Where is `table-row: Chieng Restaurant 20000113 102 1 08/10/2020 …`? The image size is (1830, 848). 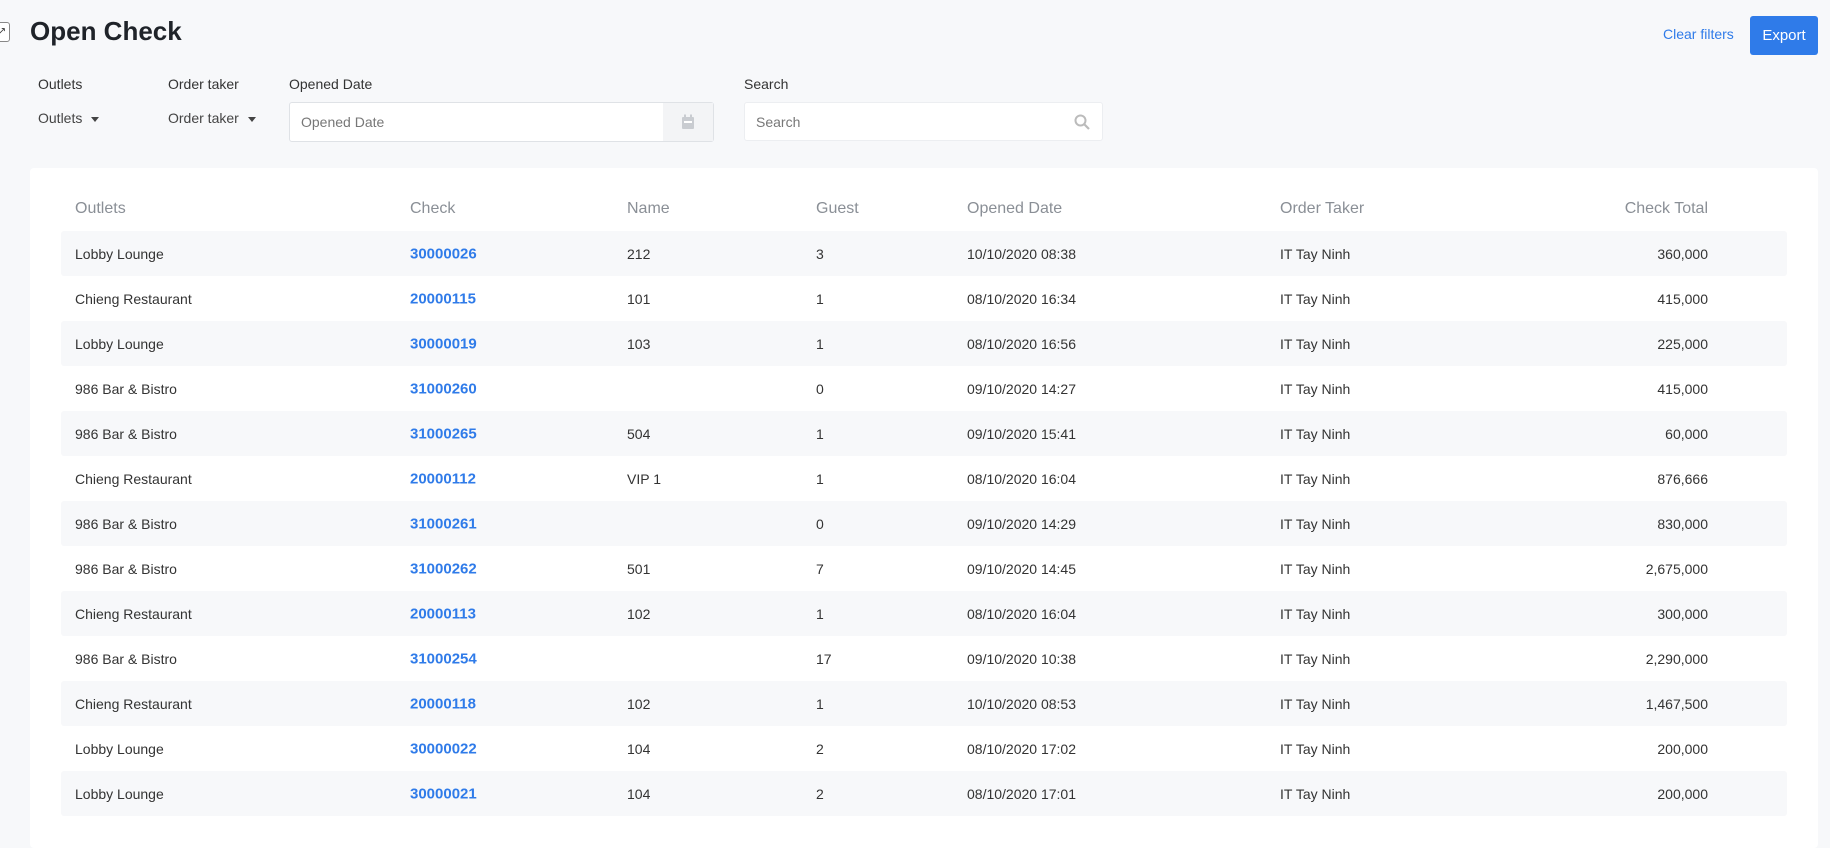 table-row: Chieng Restaurant 20000113 102 1 08/10/2020 … is located at coordinates (924, 613).